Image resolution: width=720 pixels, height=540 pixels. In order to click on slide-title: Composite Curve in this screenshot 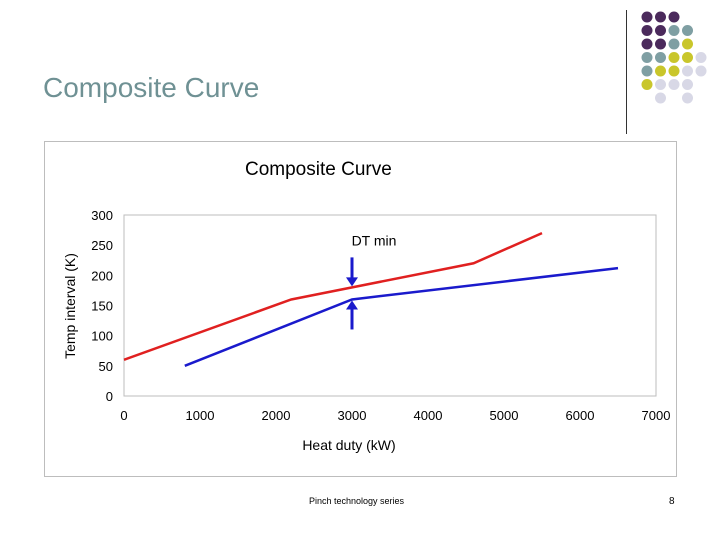, I will do `click(151, 87)`.